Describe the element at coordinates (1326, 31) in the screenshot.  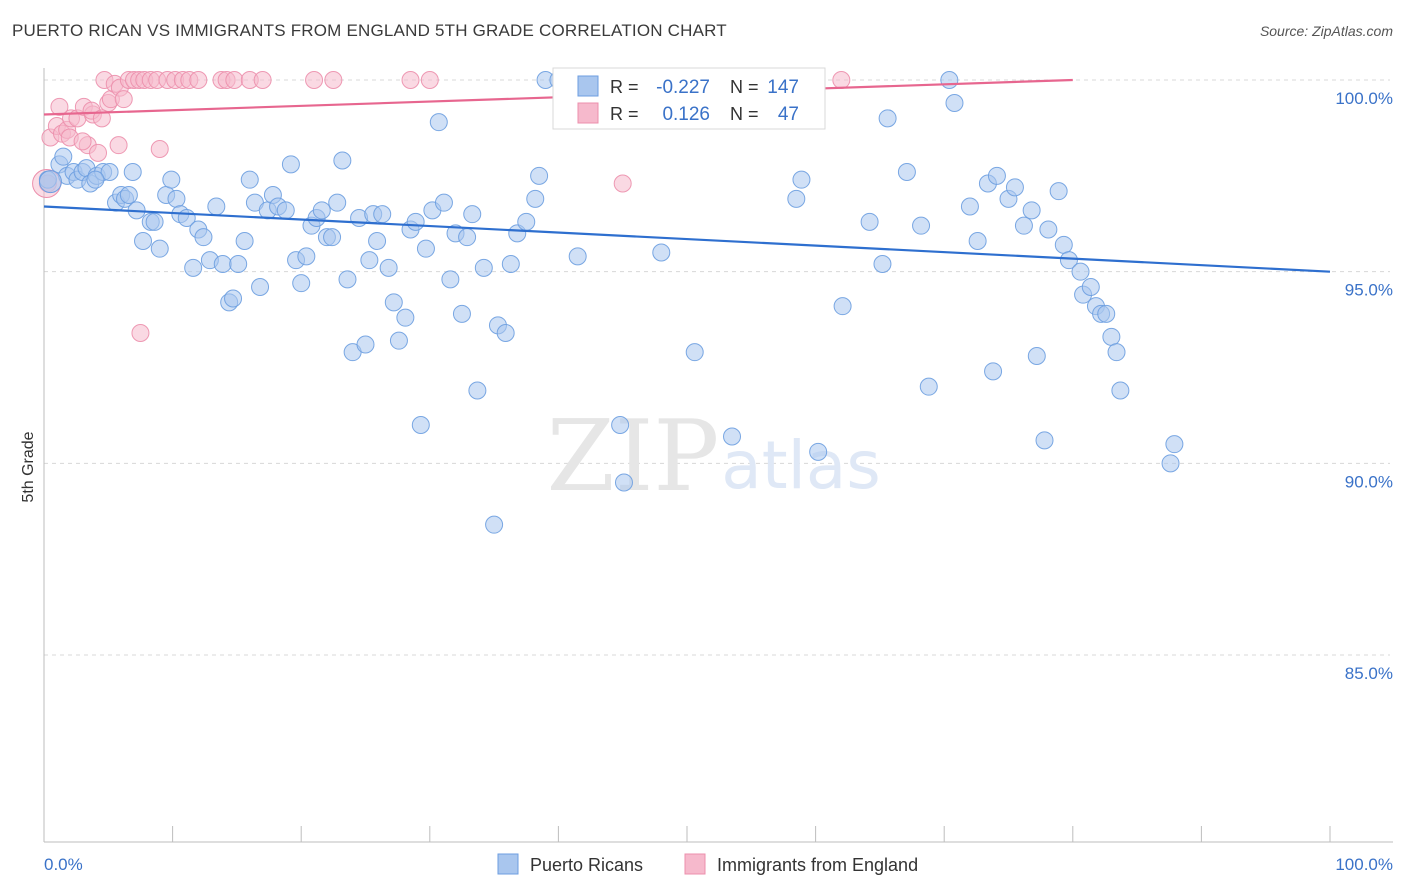
I see `source-credit: Source: ZipAtlas.com` at that location.